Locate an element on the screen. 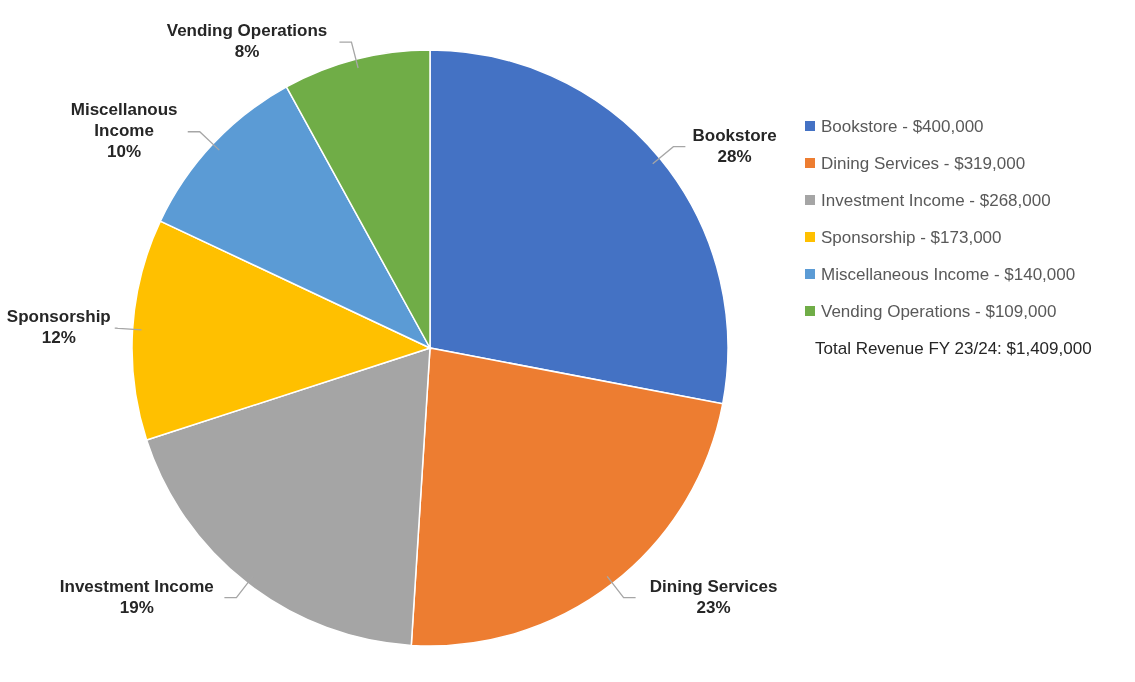 Image resolution: width=1135 pixels, height=682 pixels. data-label: 10% is located at coordinates (124, 152).